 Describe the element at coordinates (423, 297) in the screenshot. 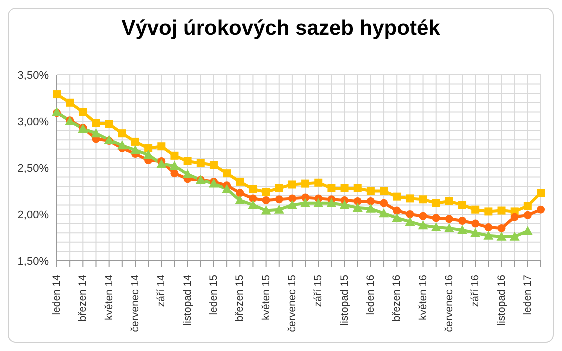

I see `x-tick-label: květen 16` at that location.